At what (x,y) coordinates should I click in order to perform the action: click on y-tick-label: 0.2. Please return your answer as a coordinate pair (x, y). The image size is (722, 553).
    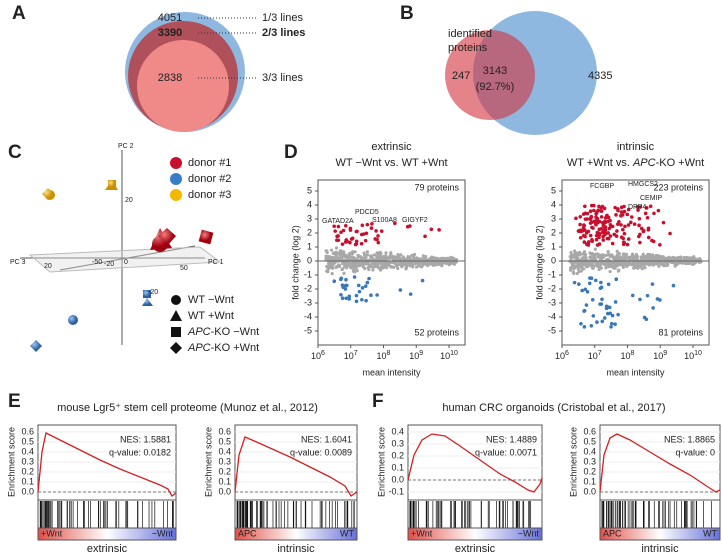
    Looking at the image, I should click on (27, 471).